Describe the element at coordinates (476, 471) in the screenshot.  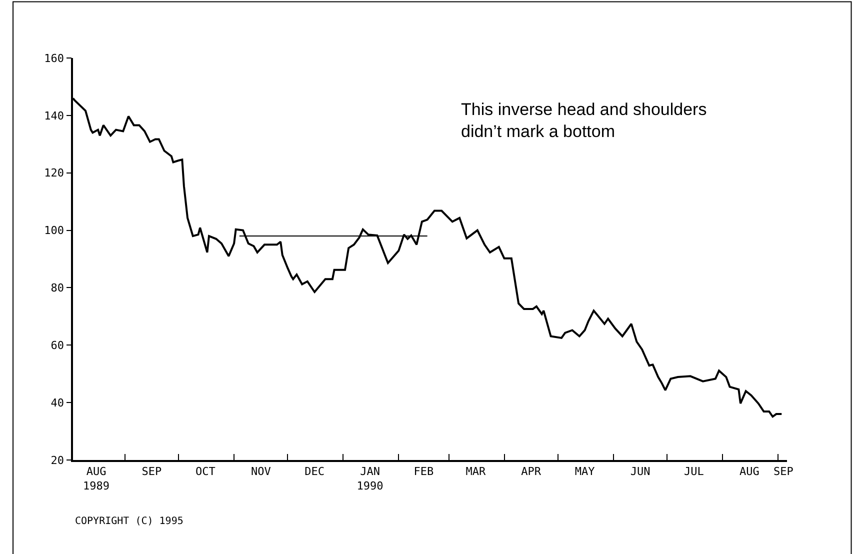
I see `x-tick-label: MAR` at that location.